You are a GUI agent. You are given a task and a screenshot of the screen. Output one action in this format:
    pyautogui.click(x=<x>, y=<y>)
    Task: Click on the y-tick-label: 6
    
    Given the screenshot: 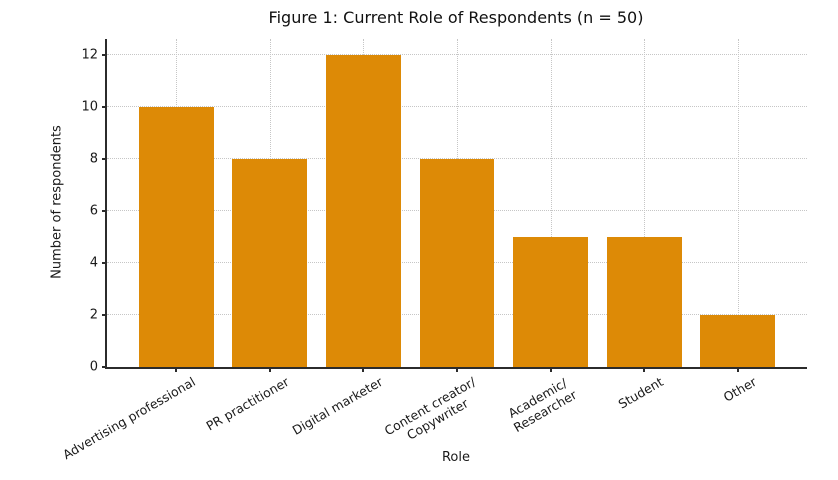 What is the action you would take?
    pyautogui.click(x=93, y=211)
    